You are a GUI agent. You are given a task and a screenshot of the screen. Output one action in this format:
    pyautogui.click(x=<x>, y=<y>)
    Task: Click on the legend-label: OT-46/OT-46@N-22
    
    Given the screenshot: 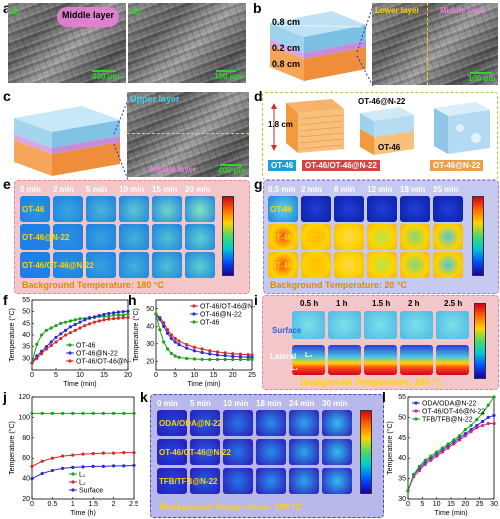 What is the action you would take?
    pyautogui.click(x=104, y=362)
    